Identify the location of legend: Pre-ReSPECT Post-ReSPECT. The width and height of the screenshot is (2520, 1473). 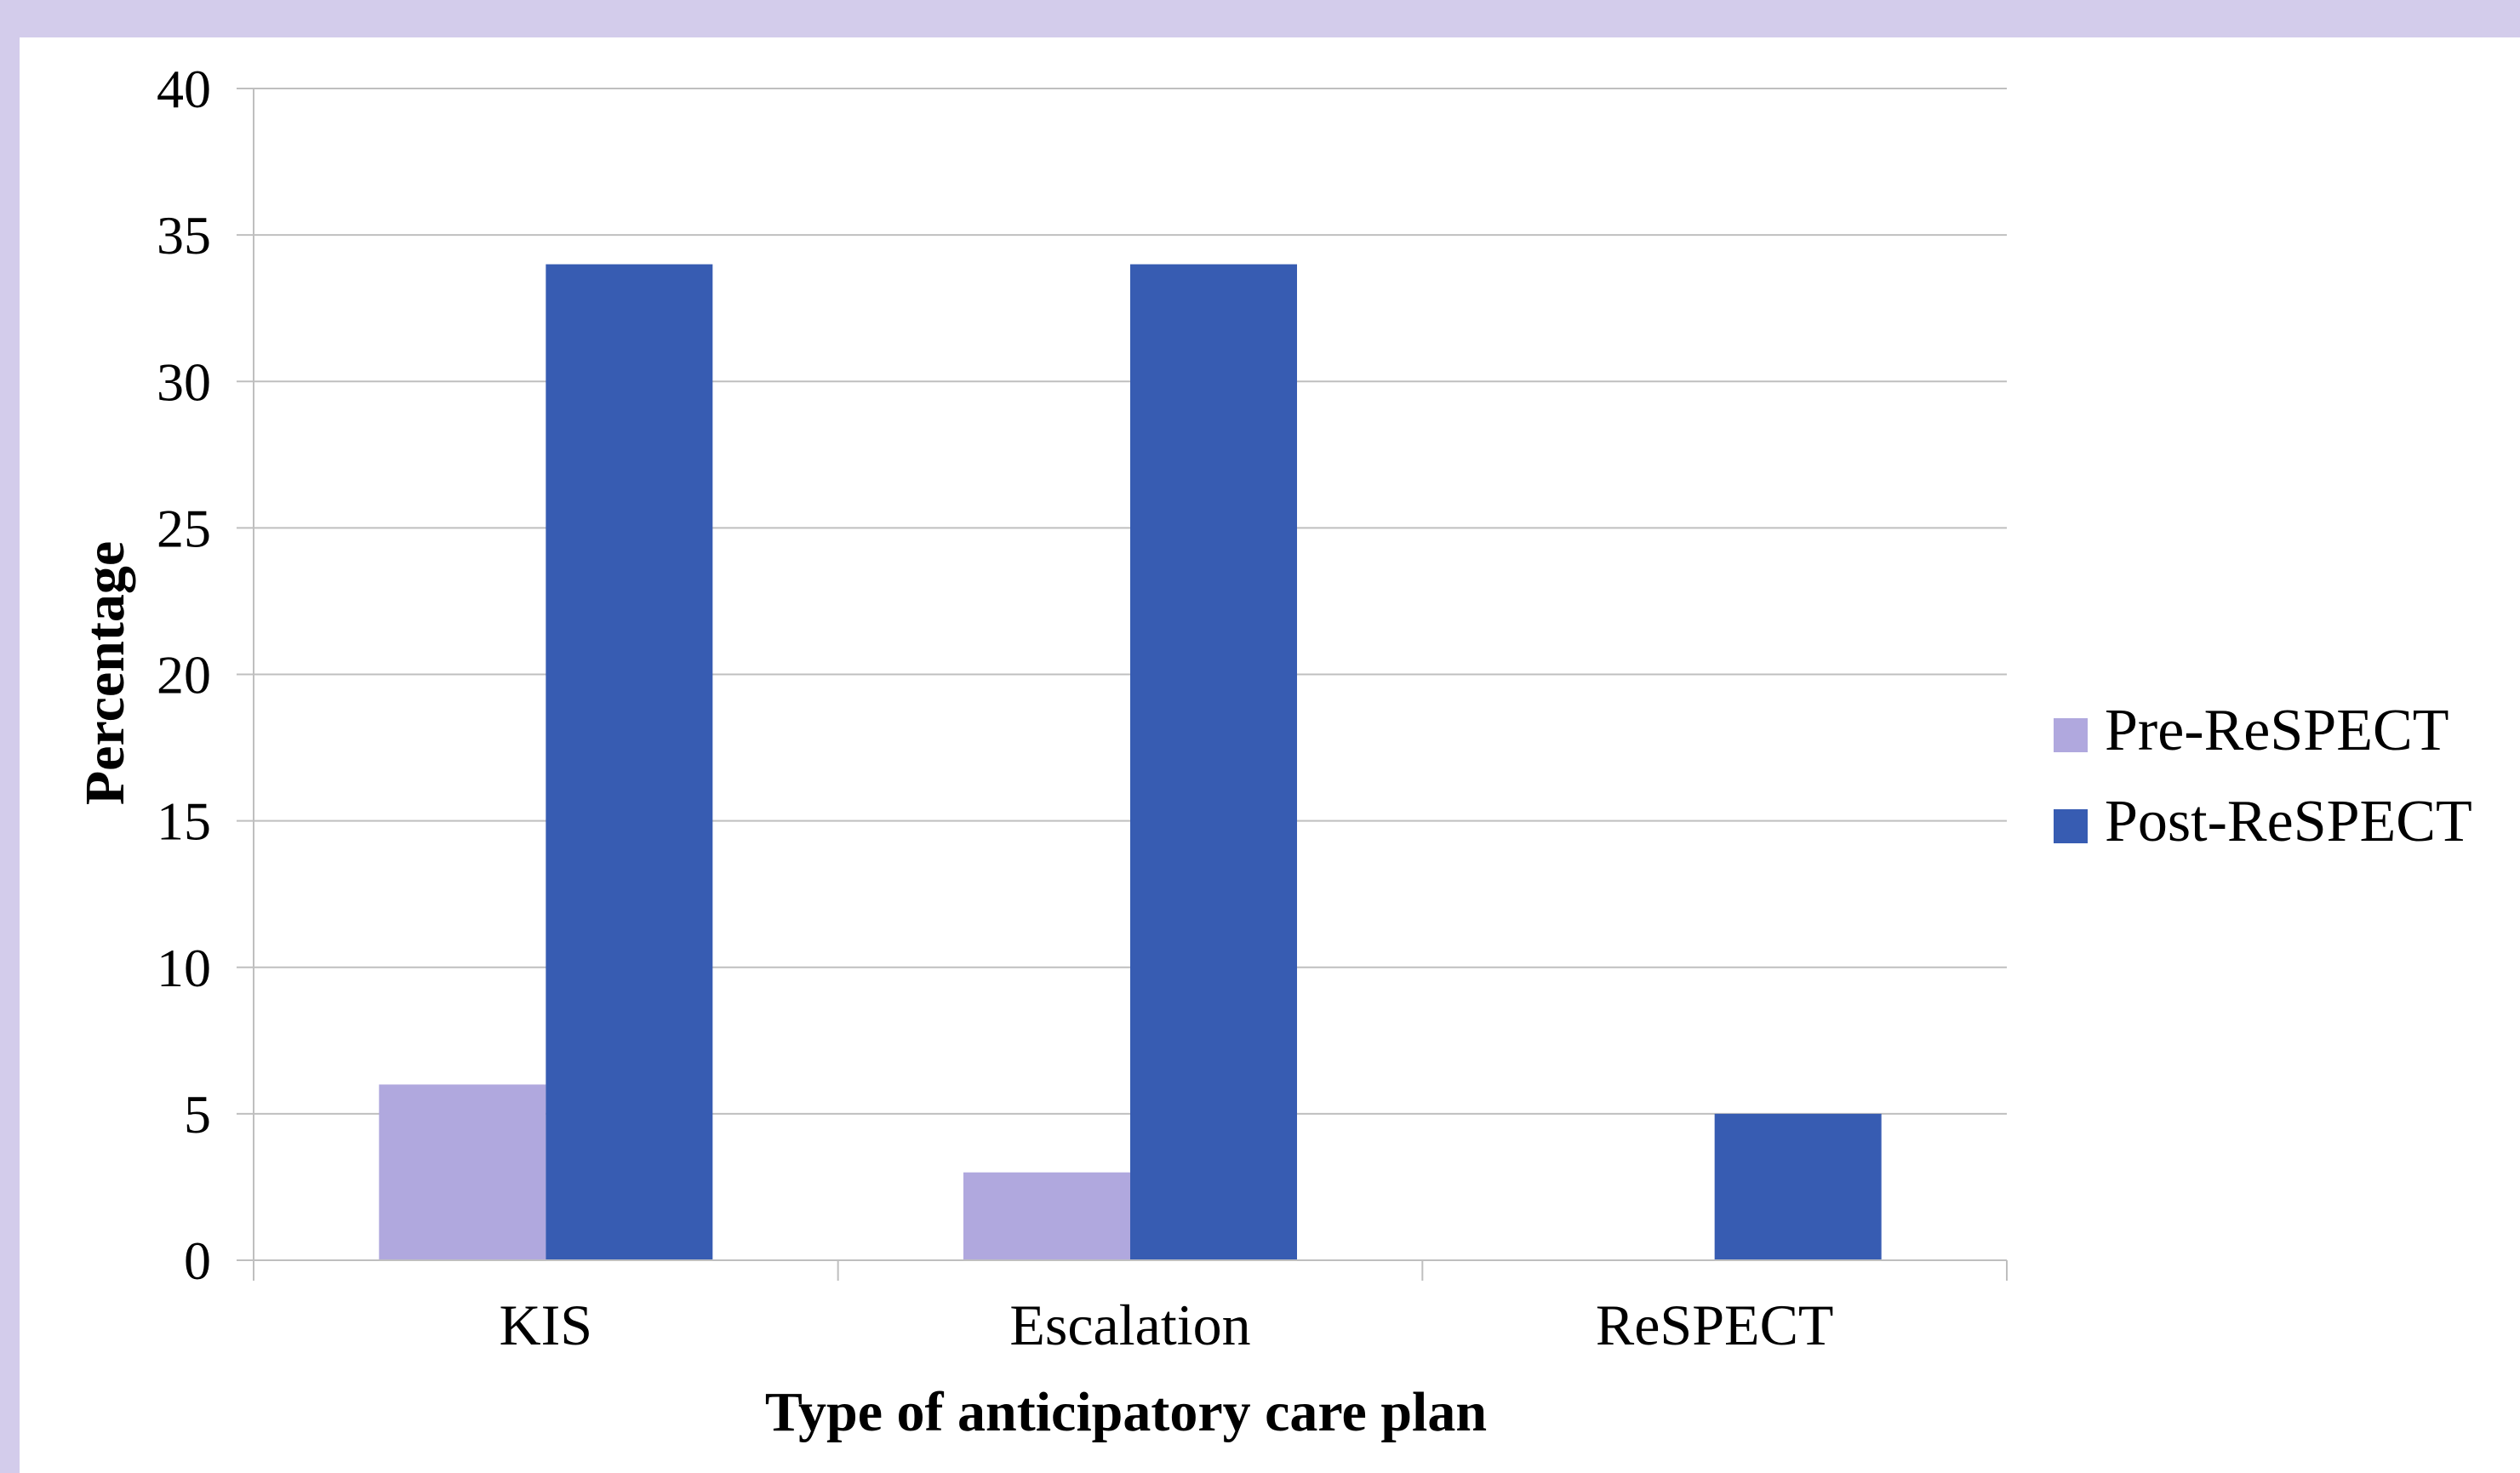
(2263, 776).